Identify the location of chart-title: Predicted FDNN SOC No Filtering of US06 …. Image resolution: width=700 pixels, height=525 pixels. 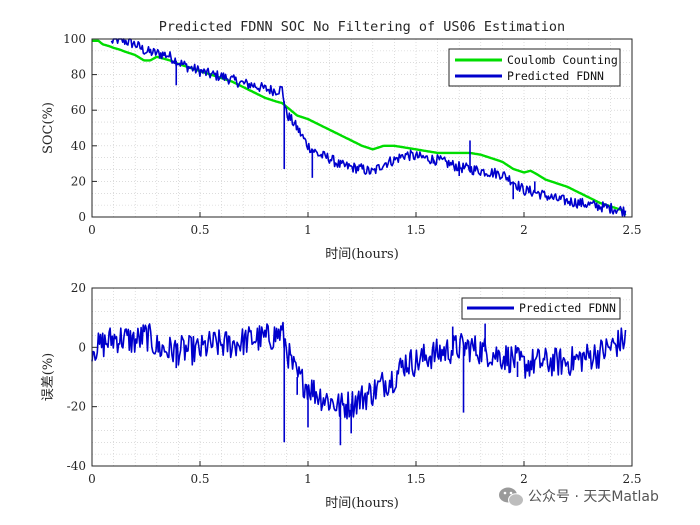
(362, 27).